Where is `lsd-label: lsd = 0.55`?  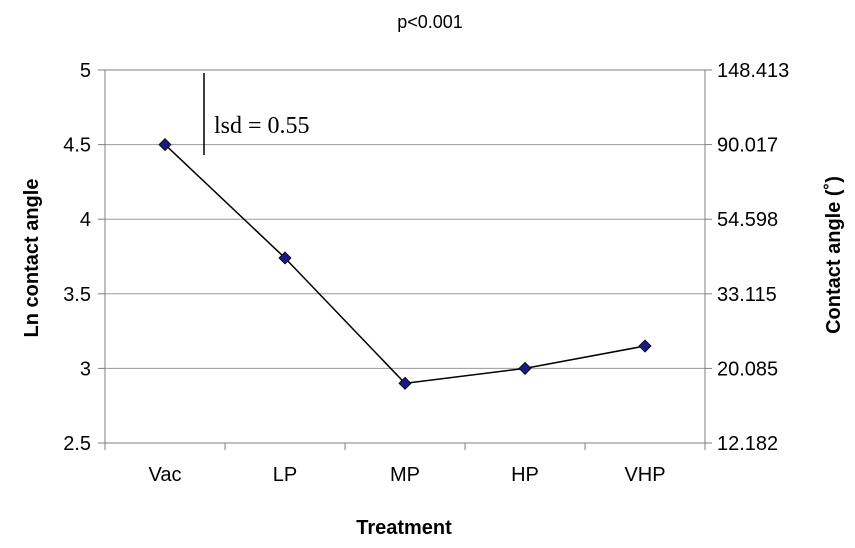 lsd-label: lsd = 0.55 is located at coordinates (262, 126).